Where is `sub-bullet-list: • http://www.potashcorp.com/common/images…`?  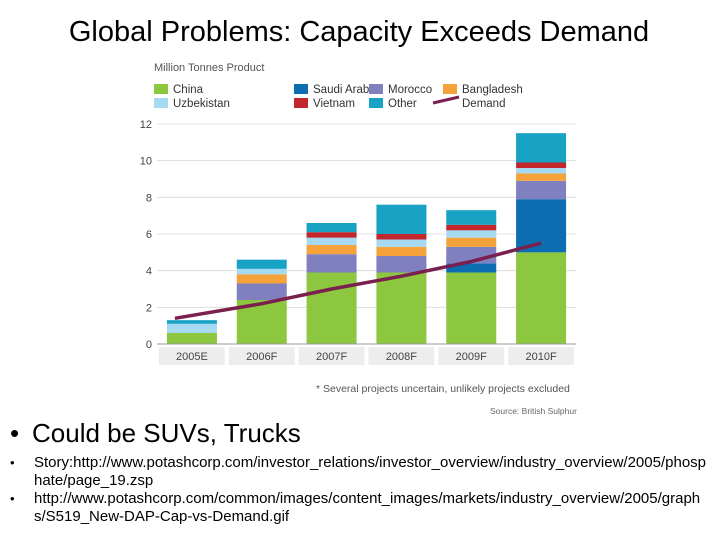 sub-bullet-list: • http://www.potashcorp.com/common/images… is located at coordinates (358, 508).